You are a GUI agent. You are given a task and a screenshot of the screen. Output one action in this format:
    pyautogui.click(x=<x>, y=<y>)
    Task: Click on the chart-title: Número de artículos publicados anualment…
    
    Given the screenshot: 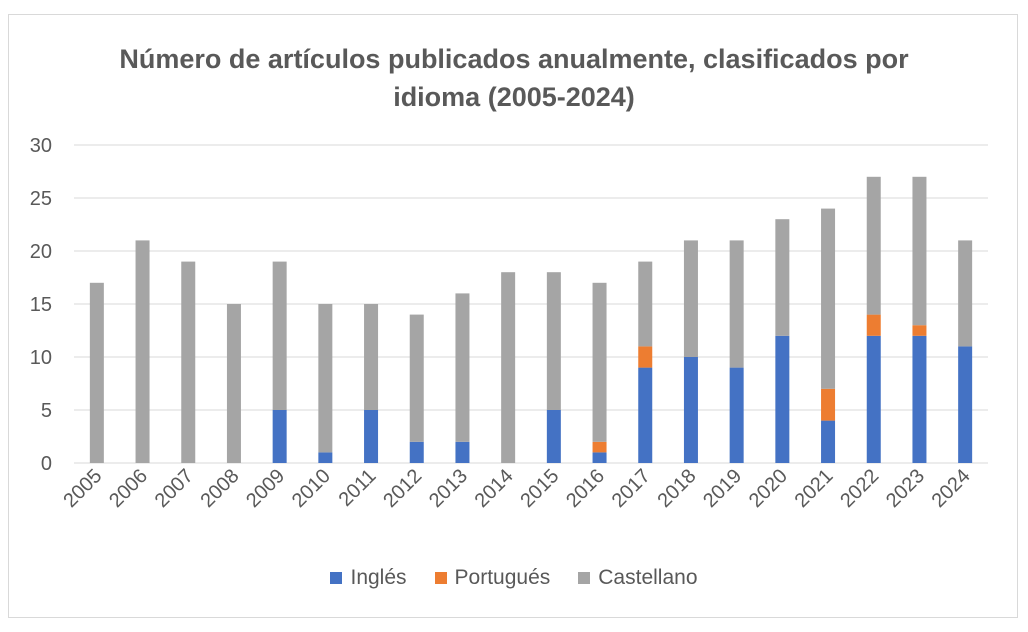 What is the action you would take?
    pyautogui.click(x=514, y=78)
    